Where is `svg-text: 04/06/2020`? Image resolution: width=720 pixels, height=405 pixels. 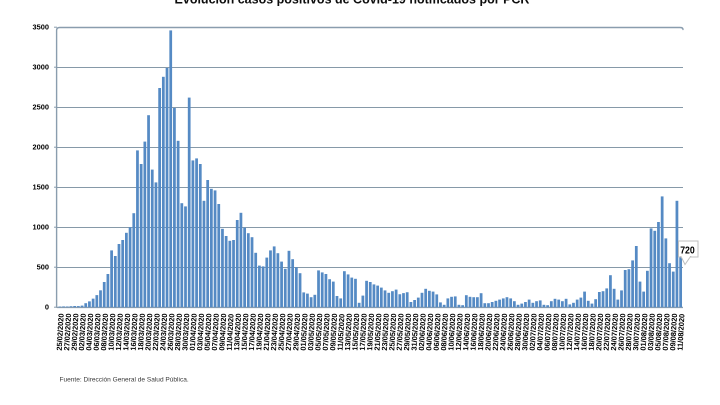
svg-text: 04/06/2020 is located at coordinates (429, 332).